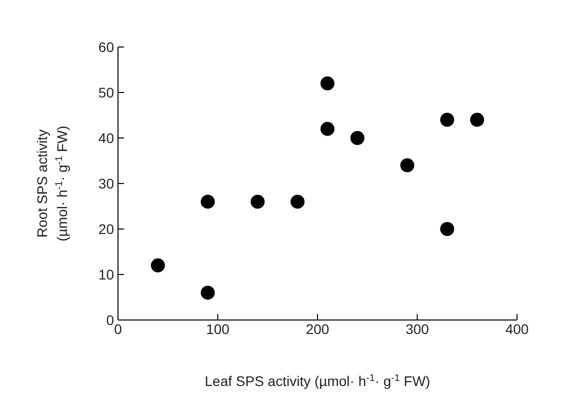 The height and width of the screenshot is (402, 571). What do you see at coordinates (106, 138) in the screenshot?
I see `y-tick-label: 40` at bounding box center [106, 138].